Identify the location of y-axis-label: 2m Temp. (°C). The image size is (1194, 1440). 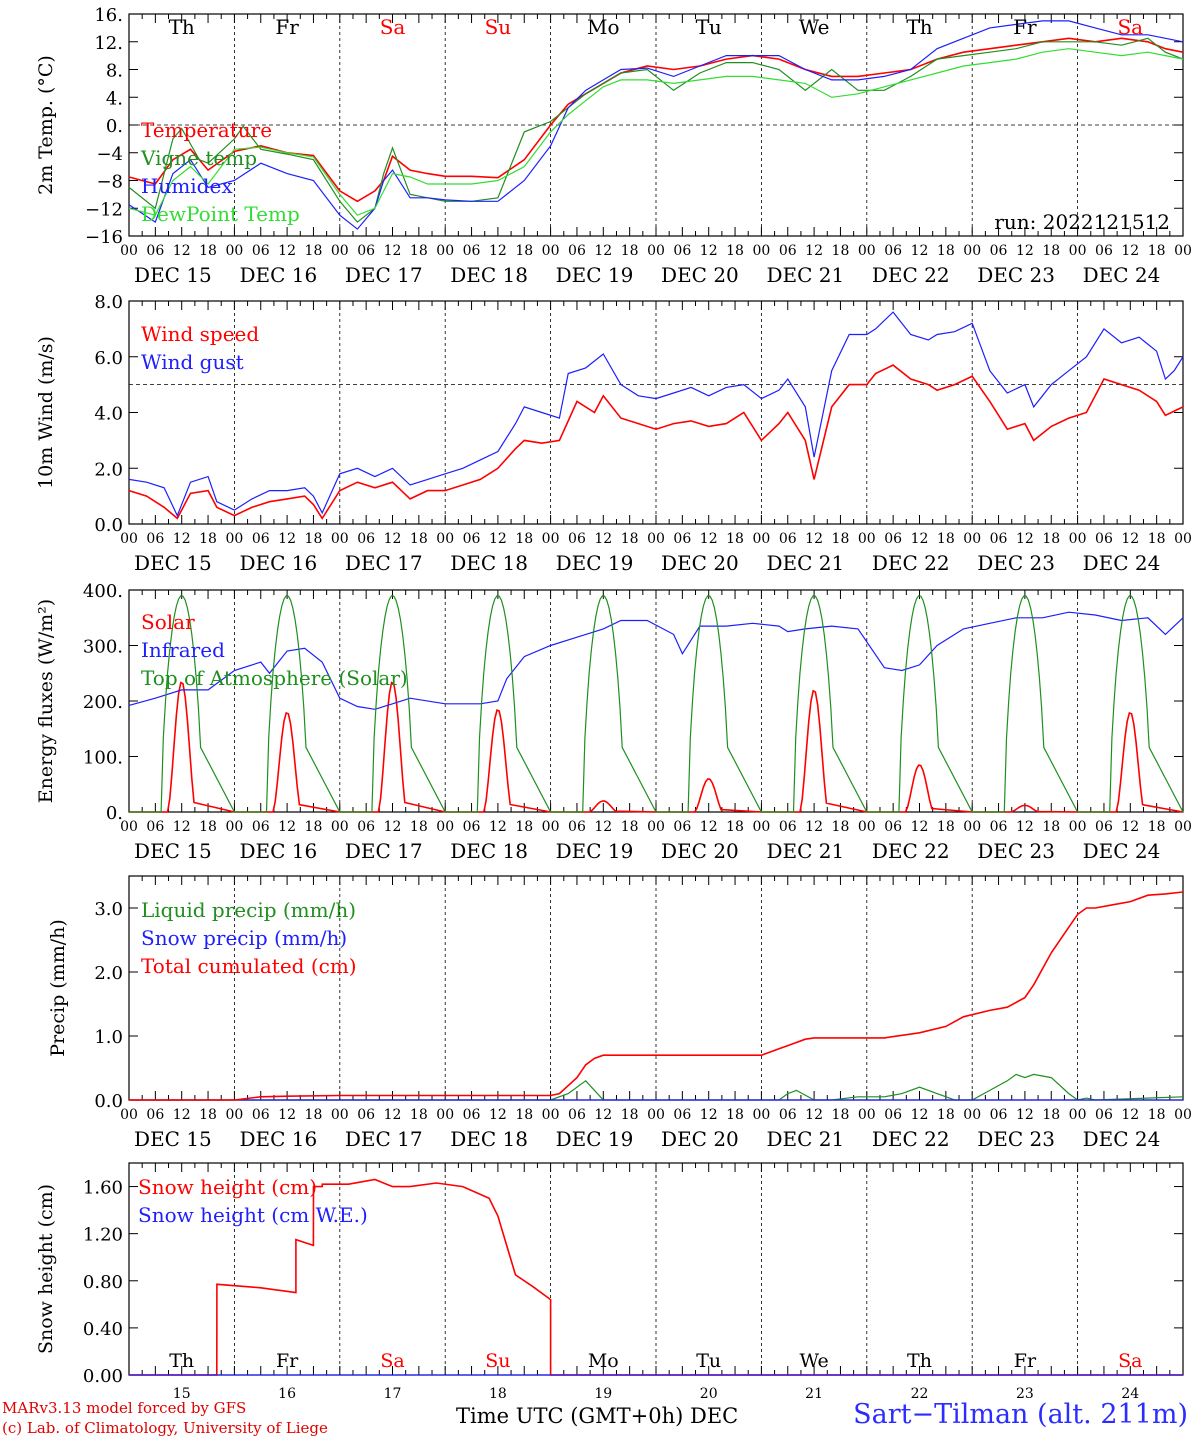
(46, 125).